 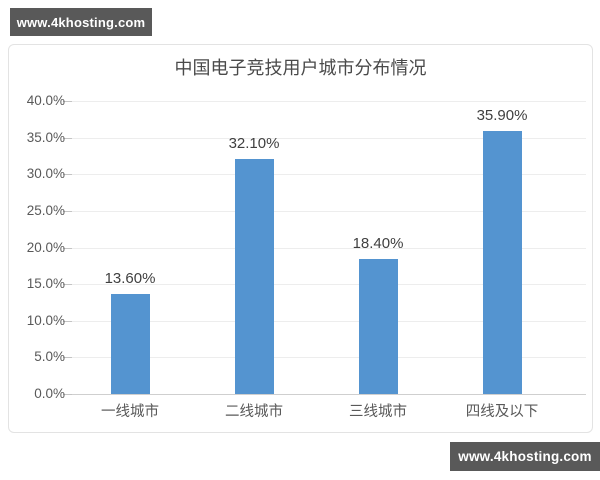 I want to click on bar-value-label: 32.10%, so click(x=254, y=143).